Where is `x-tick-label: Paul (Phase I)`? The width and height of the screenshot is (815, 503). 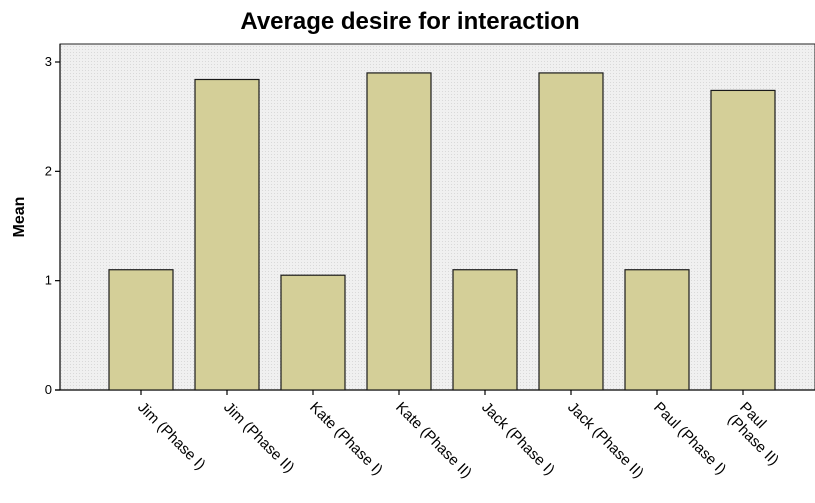
x-tick-label: Paul (Phase I) is located at coordinates (689, 438).